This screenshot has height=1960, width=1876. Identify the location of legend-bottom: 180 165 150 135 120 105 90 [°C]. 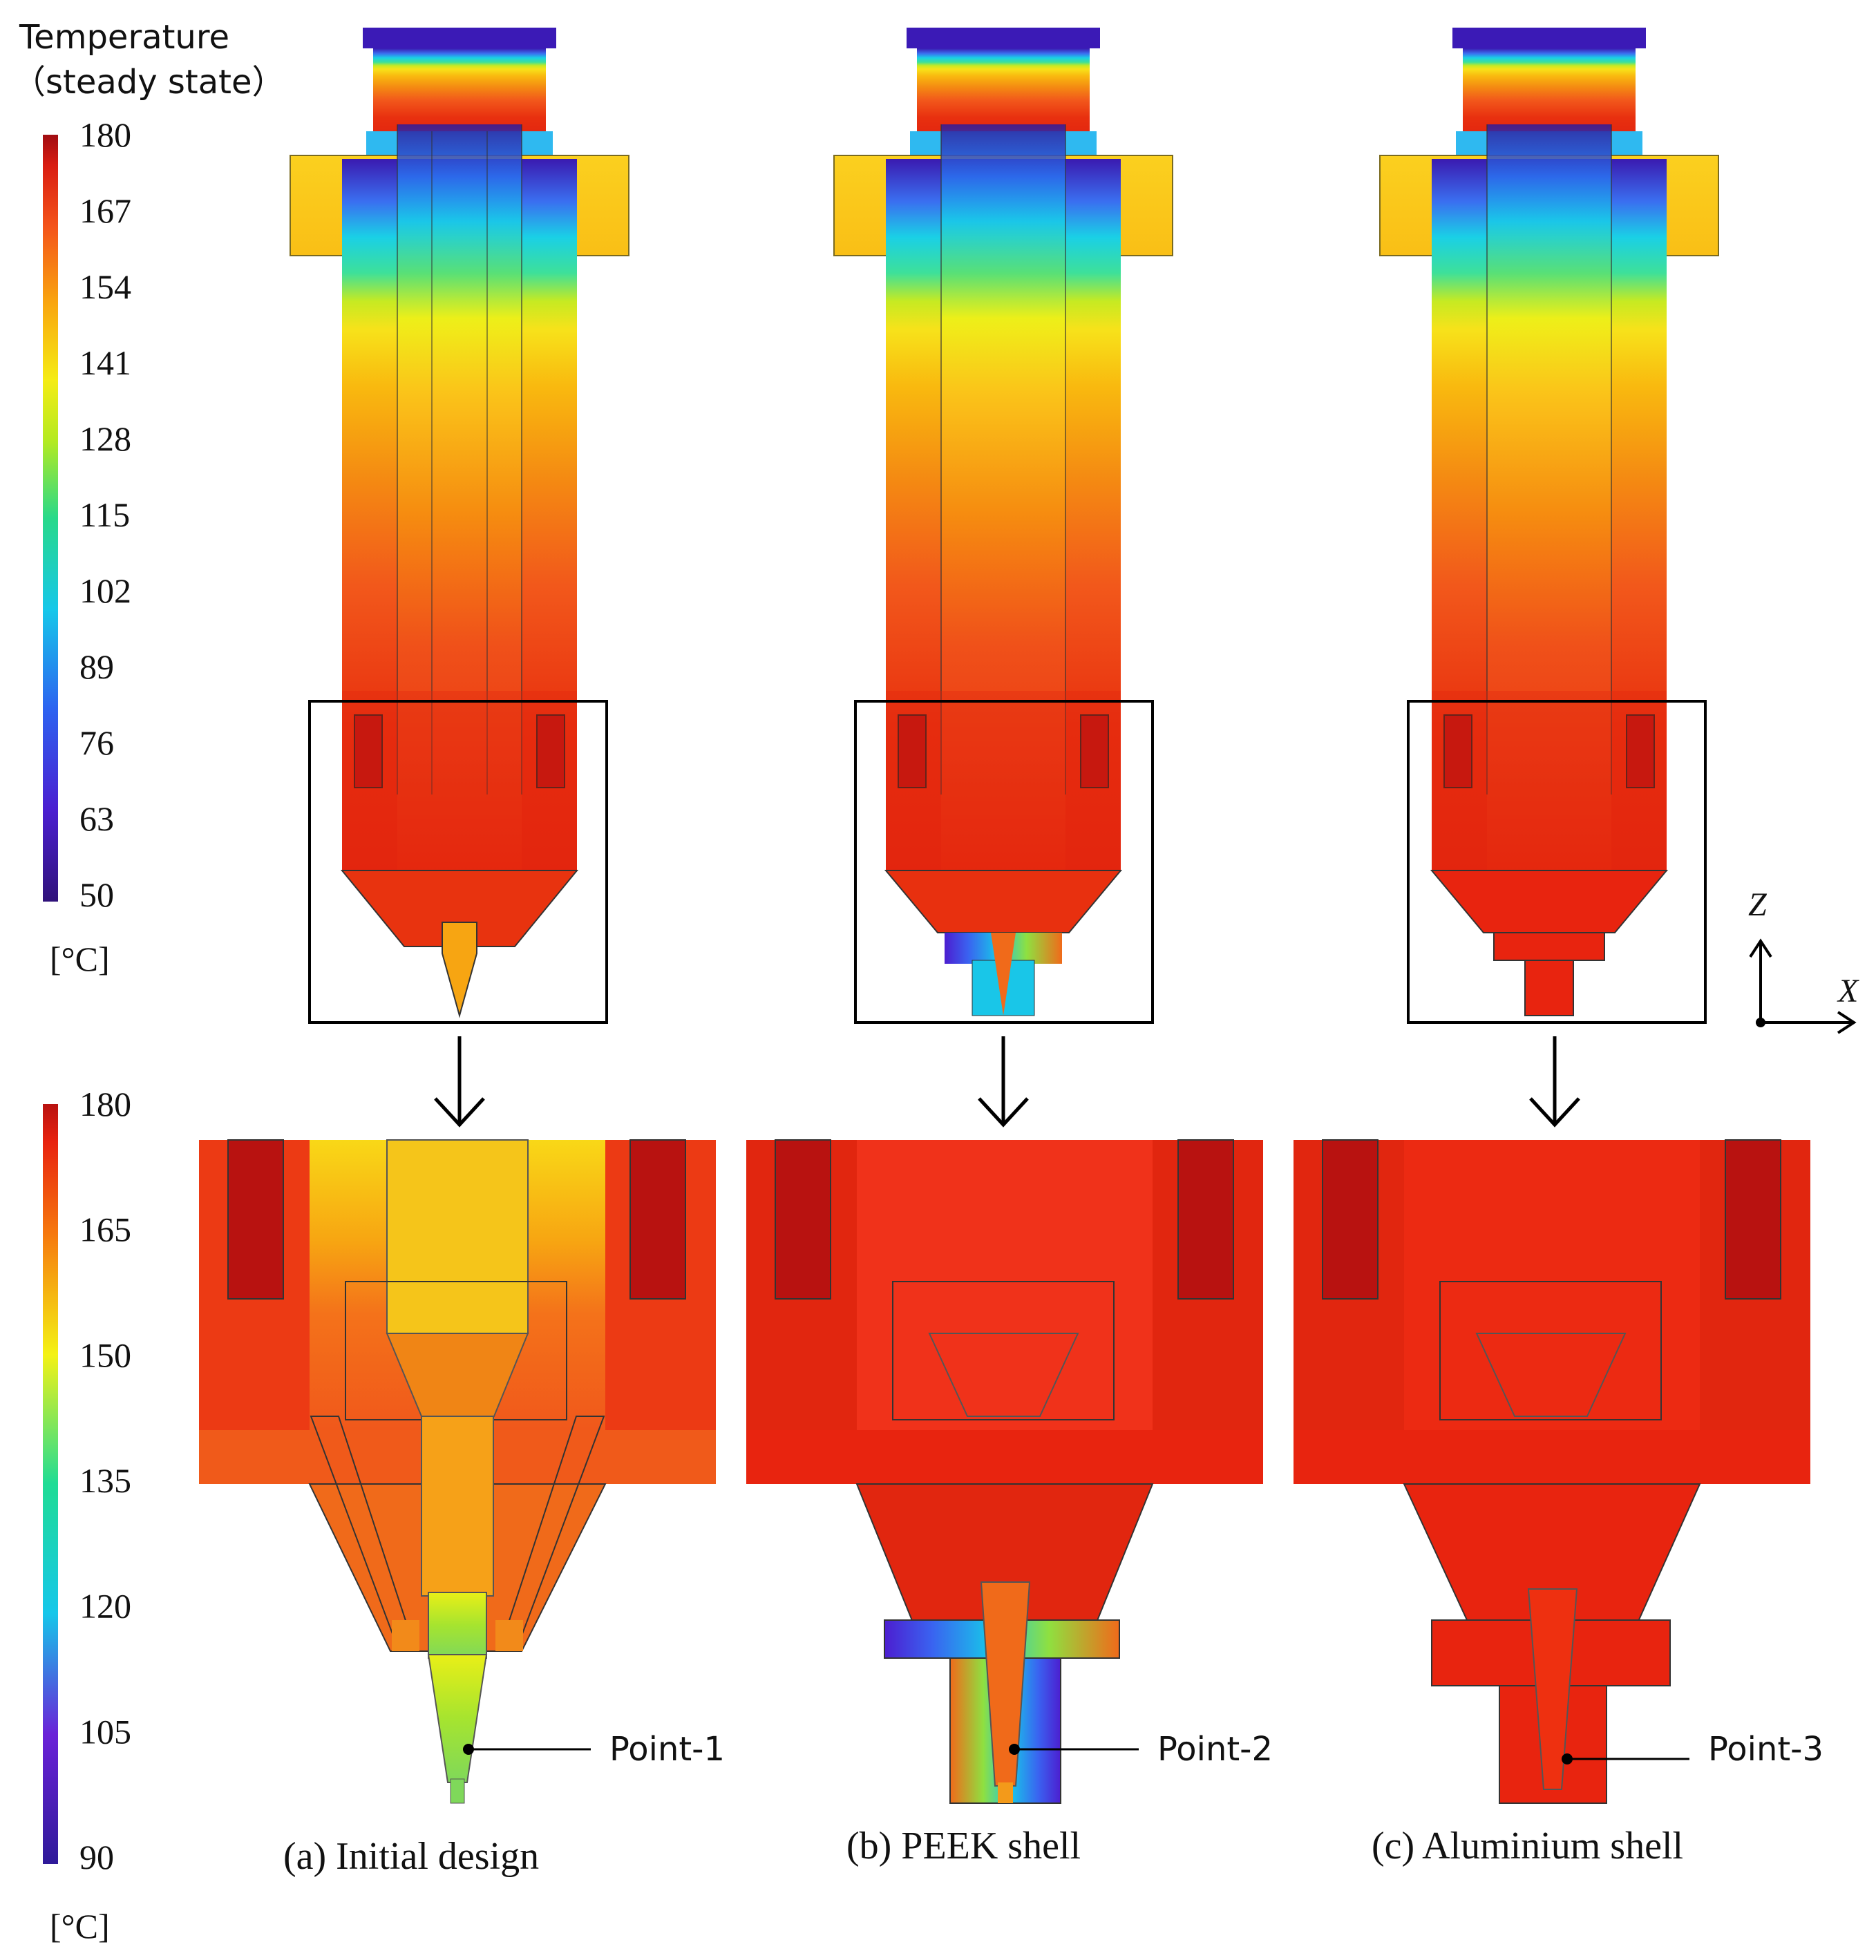
(87, 1515).